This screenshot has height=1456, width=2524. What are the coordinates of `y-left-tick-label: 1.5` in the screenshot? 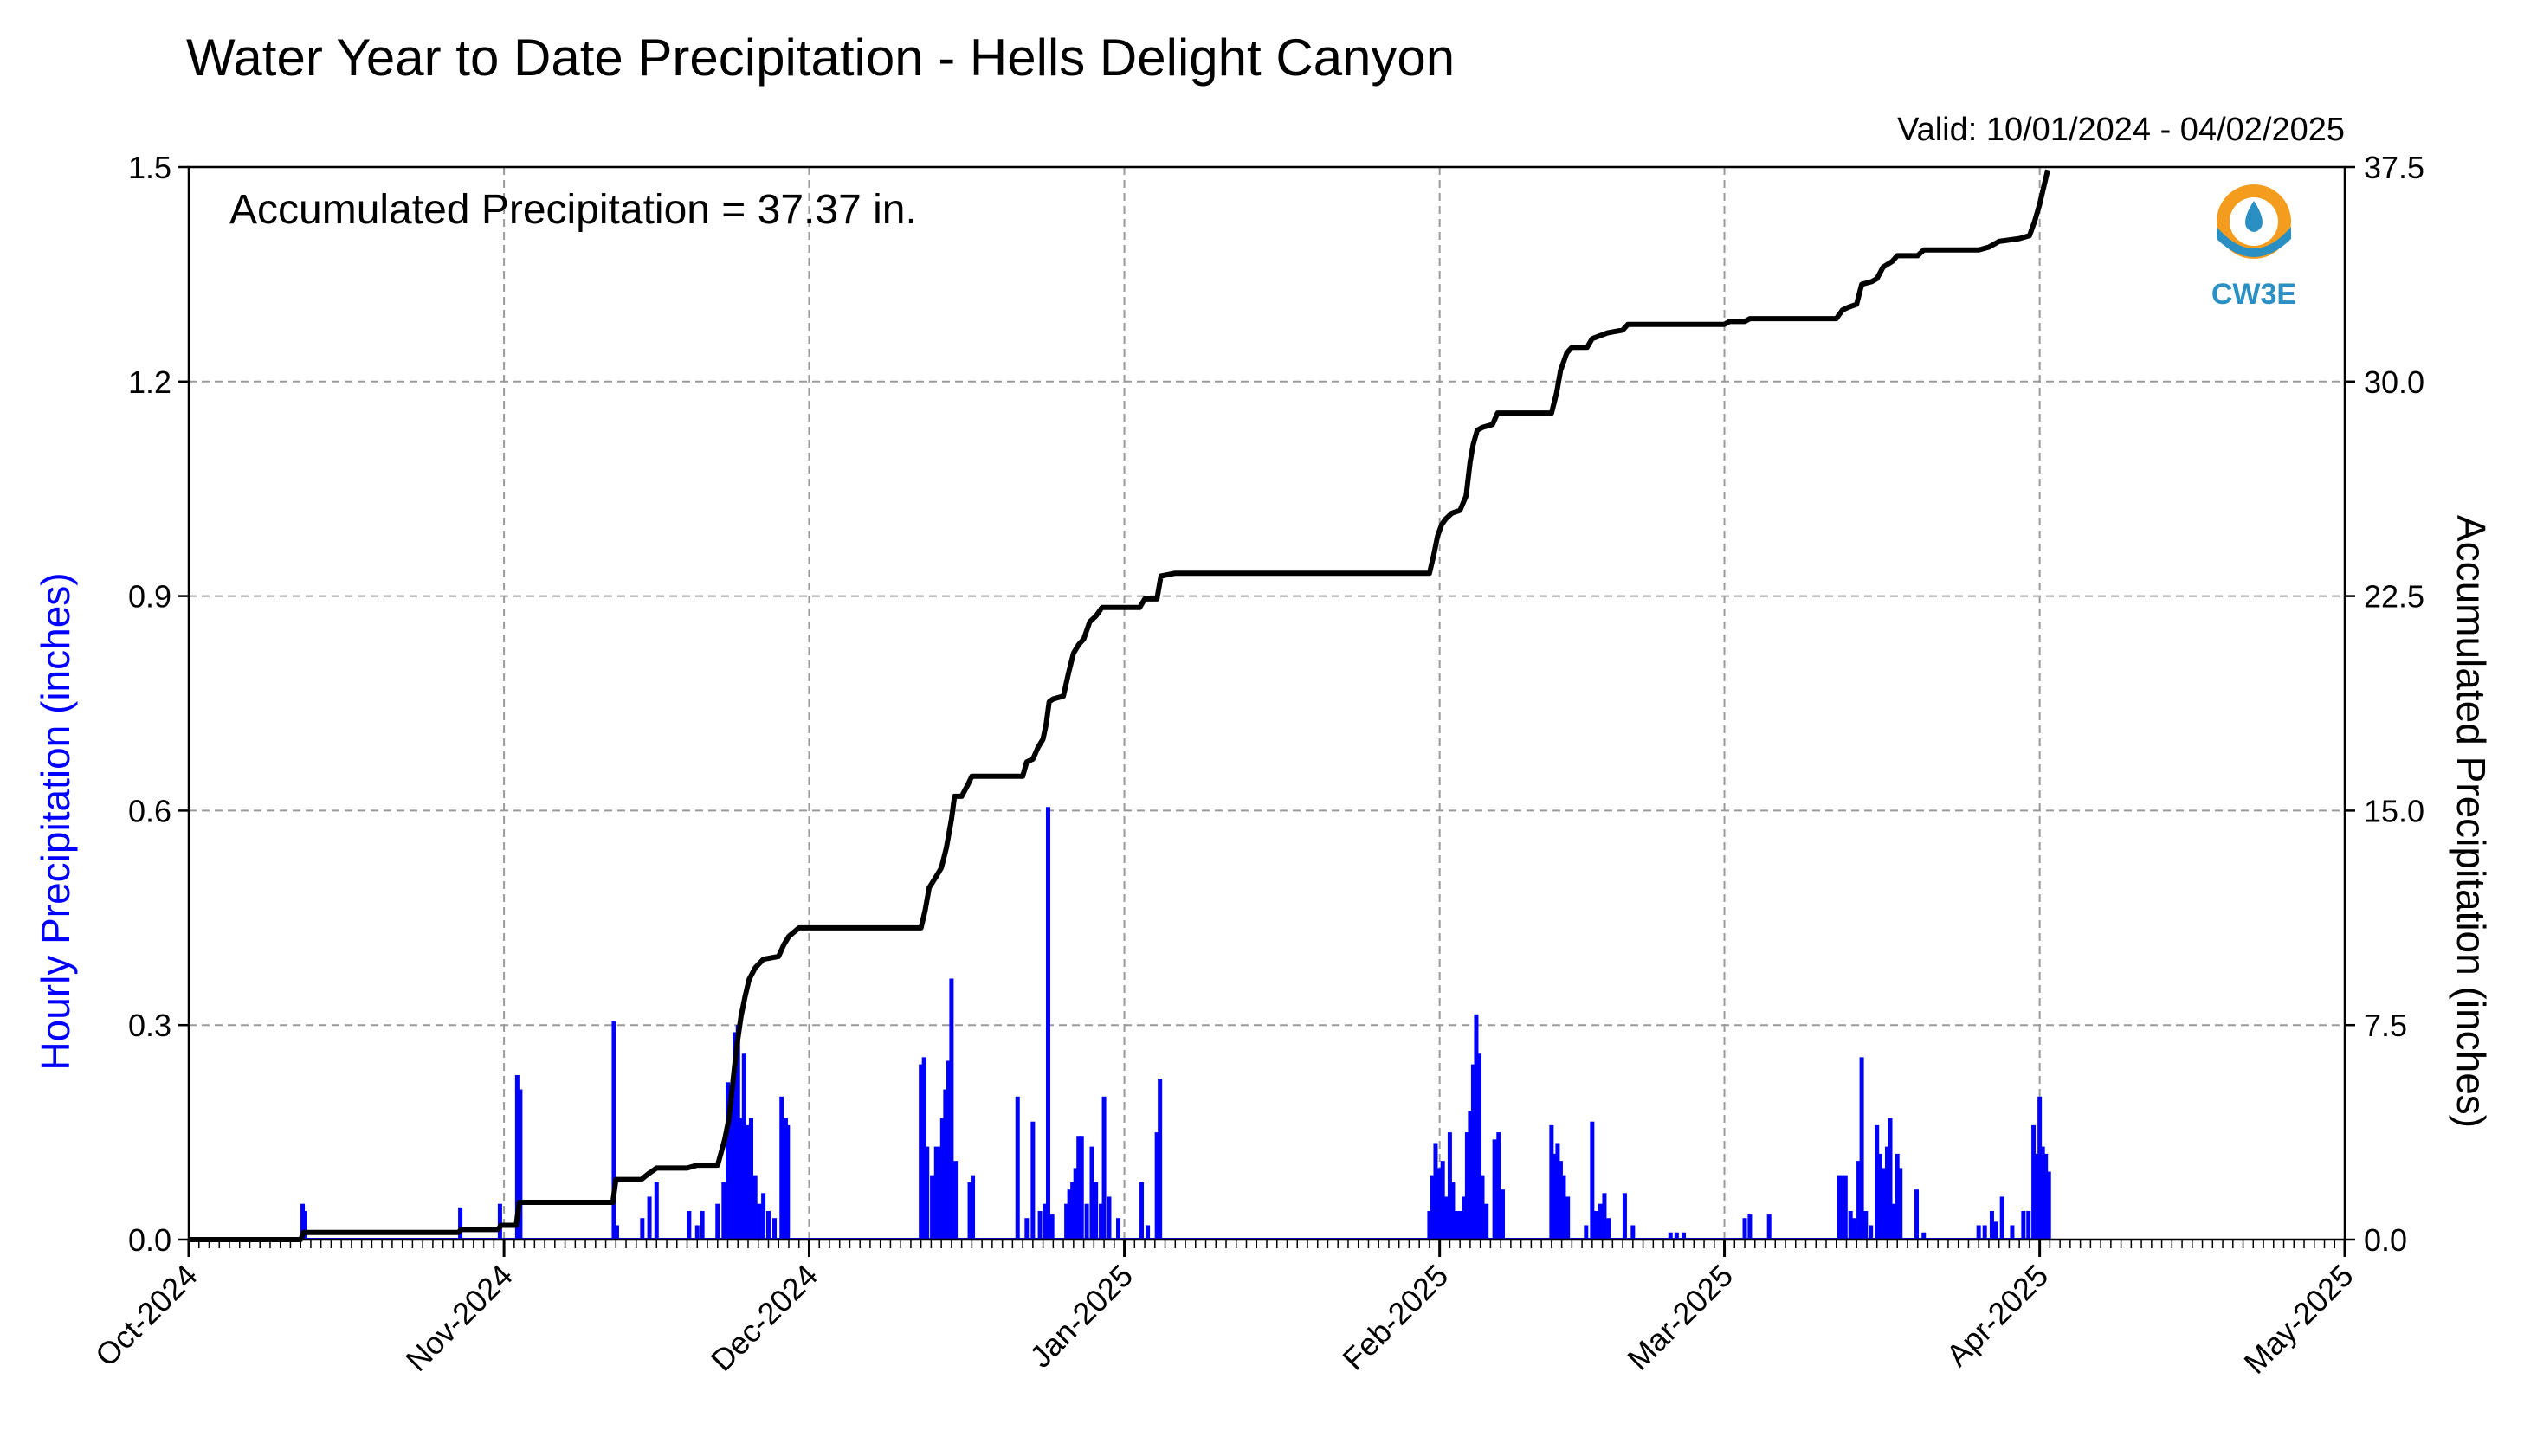 It's located at (149, 167).